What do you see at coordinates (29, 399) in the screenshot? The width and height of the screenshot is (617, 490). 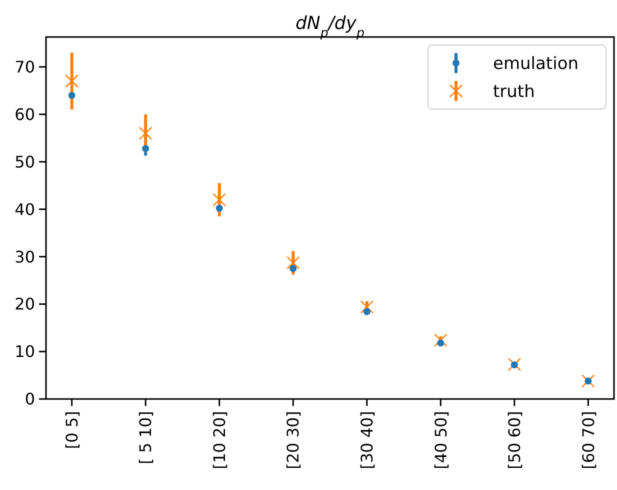 I see `y-tick-label: 0` at bounding box center [29, 399].